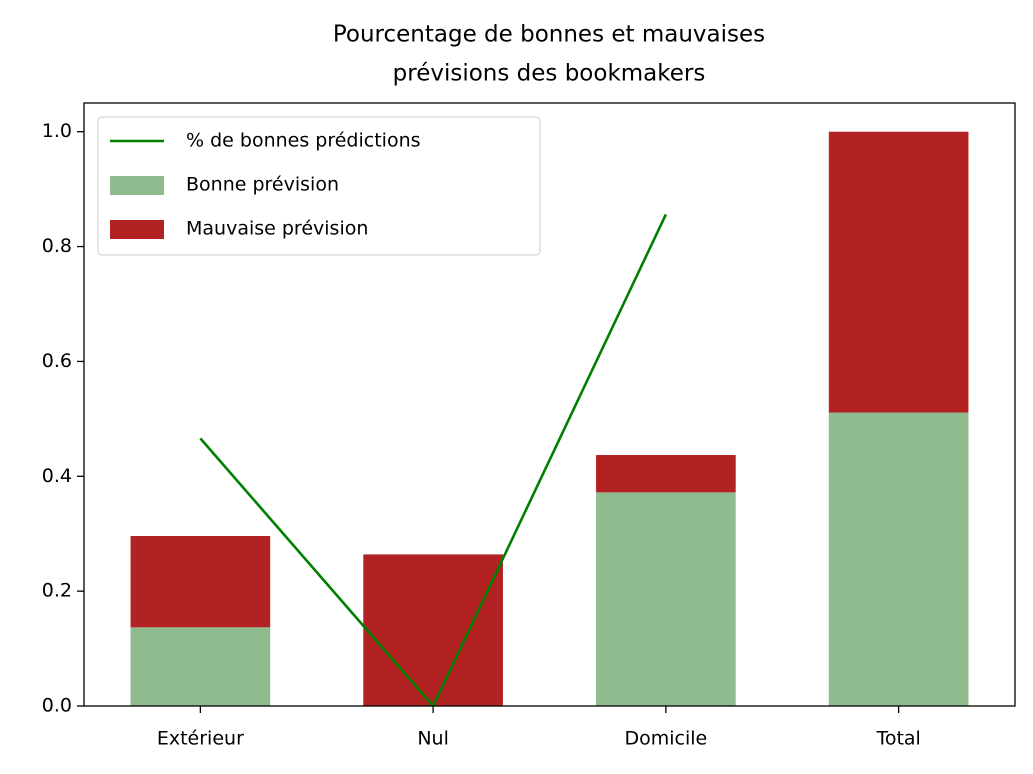  I want to click on legend-label: Bonne prévision, so click(262, 185).